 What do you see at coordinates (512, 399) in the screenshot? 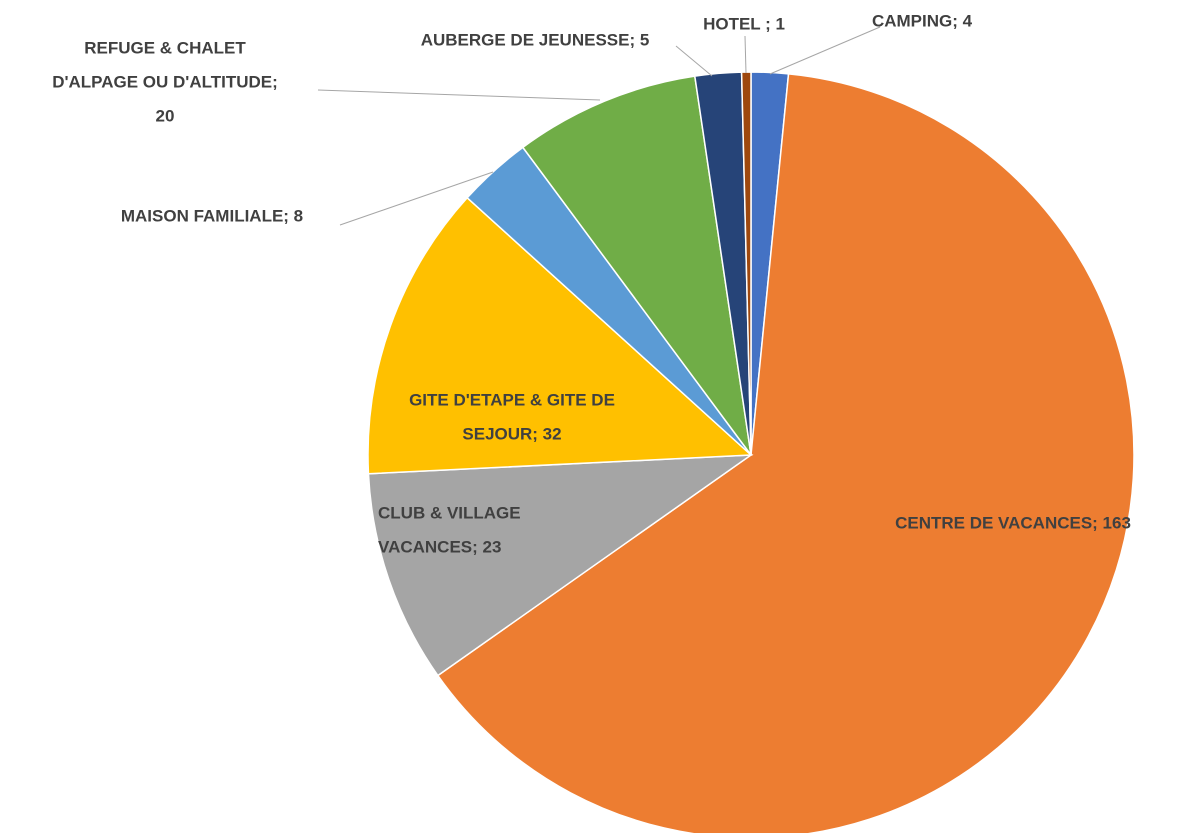
I see `data-label: GITE D'ETAPE & GITE DE` at bounding box center [512, 399].